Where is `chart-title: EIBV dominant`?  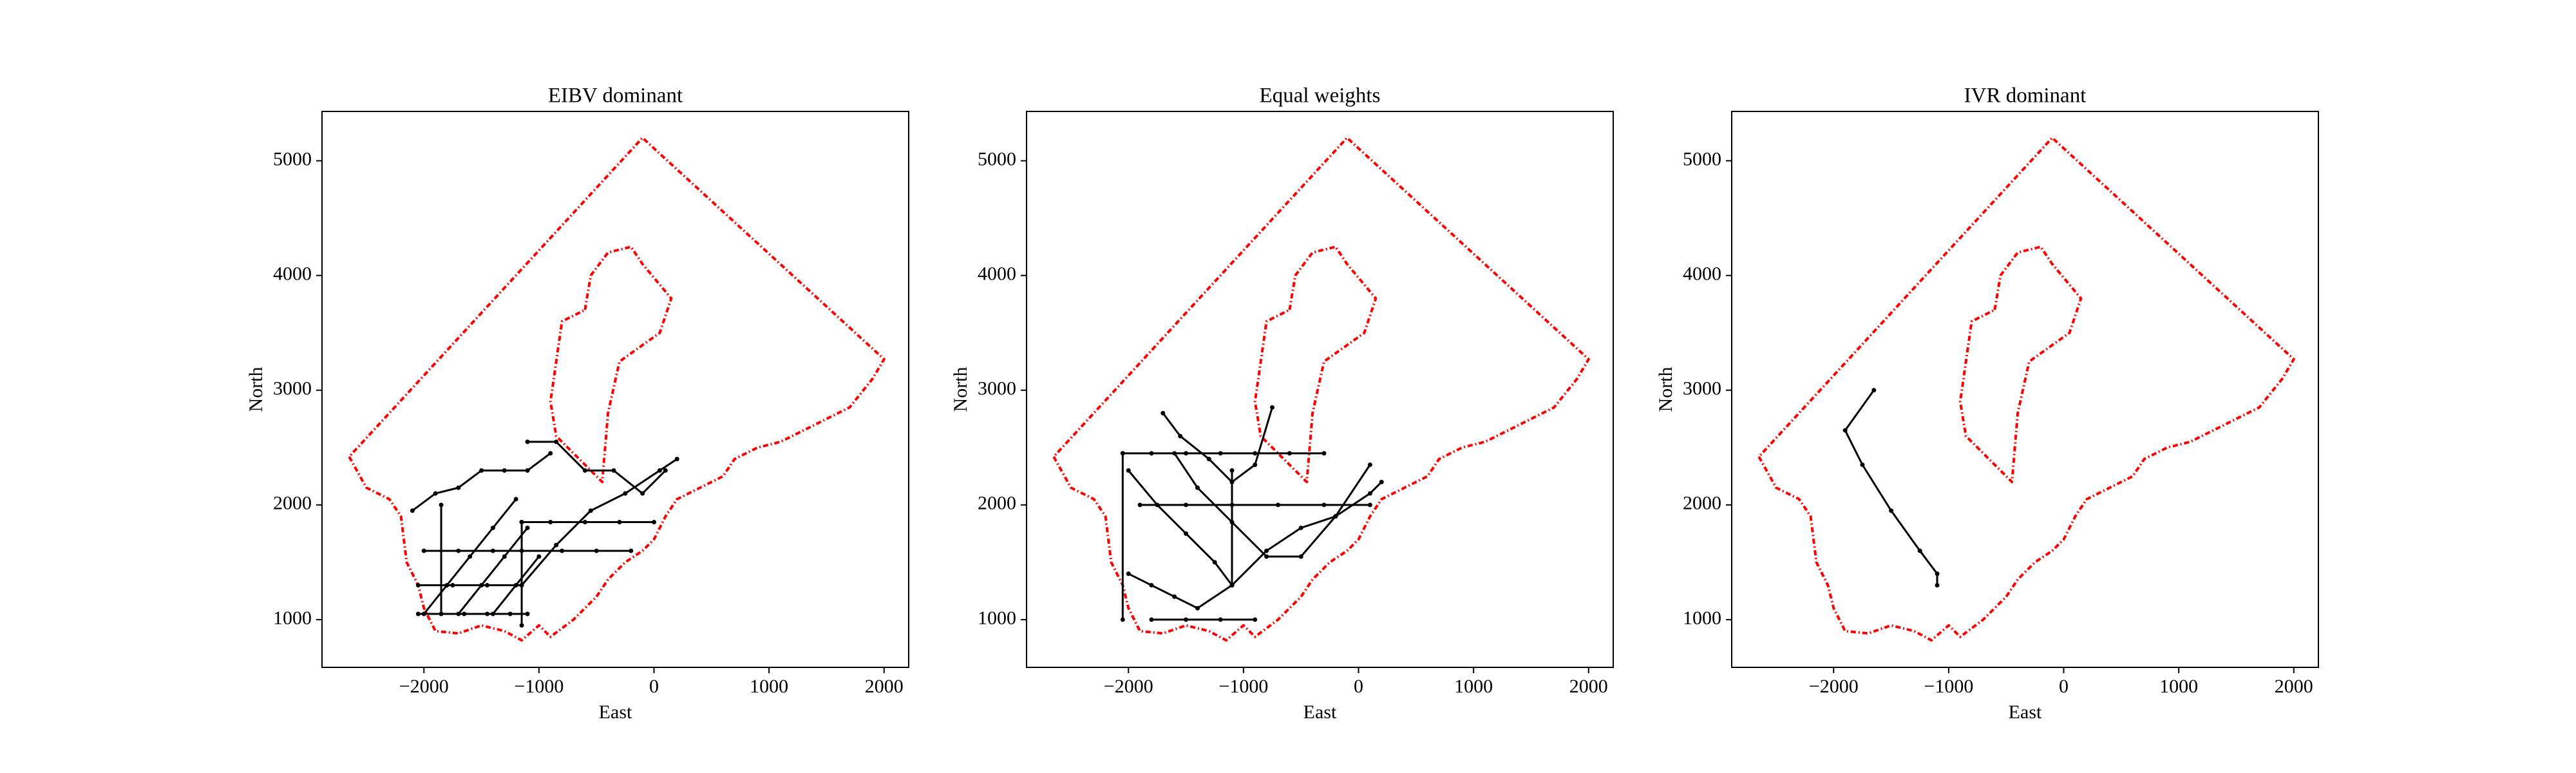
chart-title: EIBV dominant is located at coordinates (615, 96).